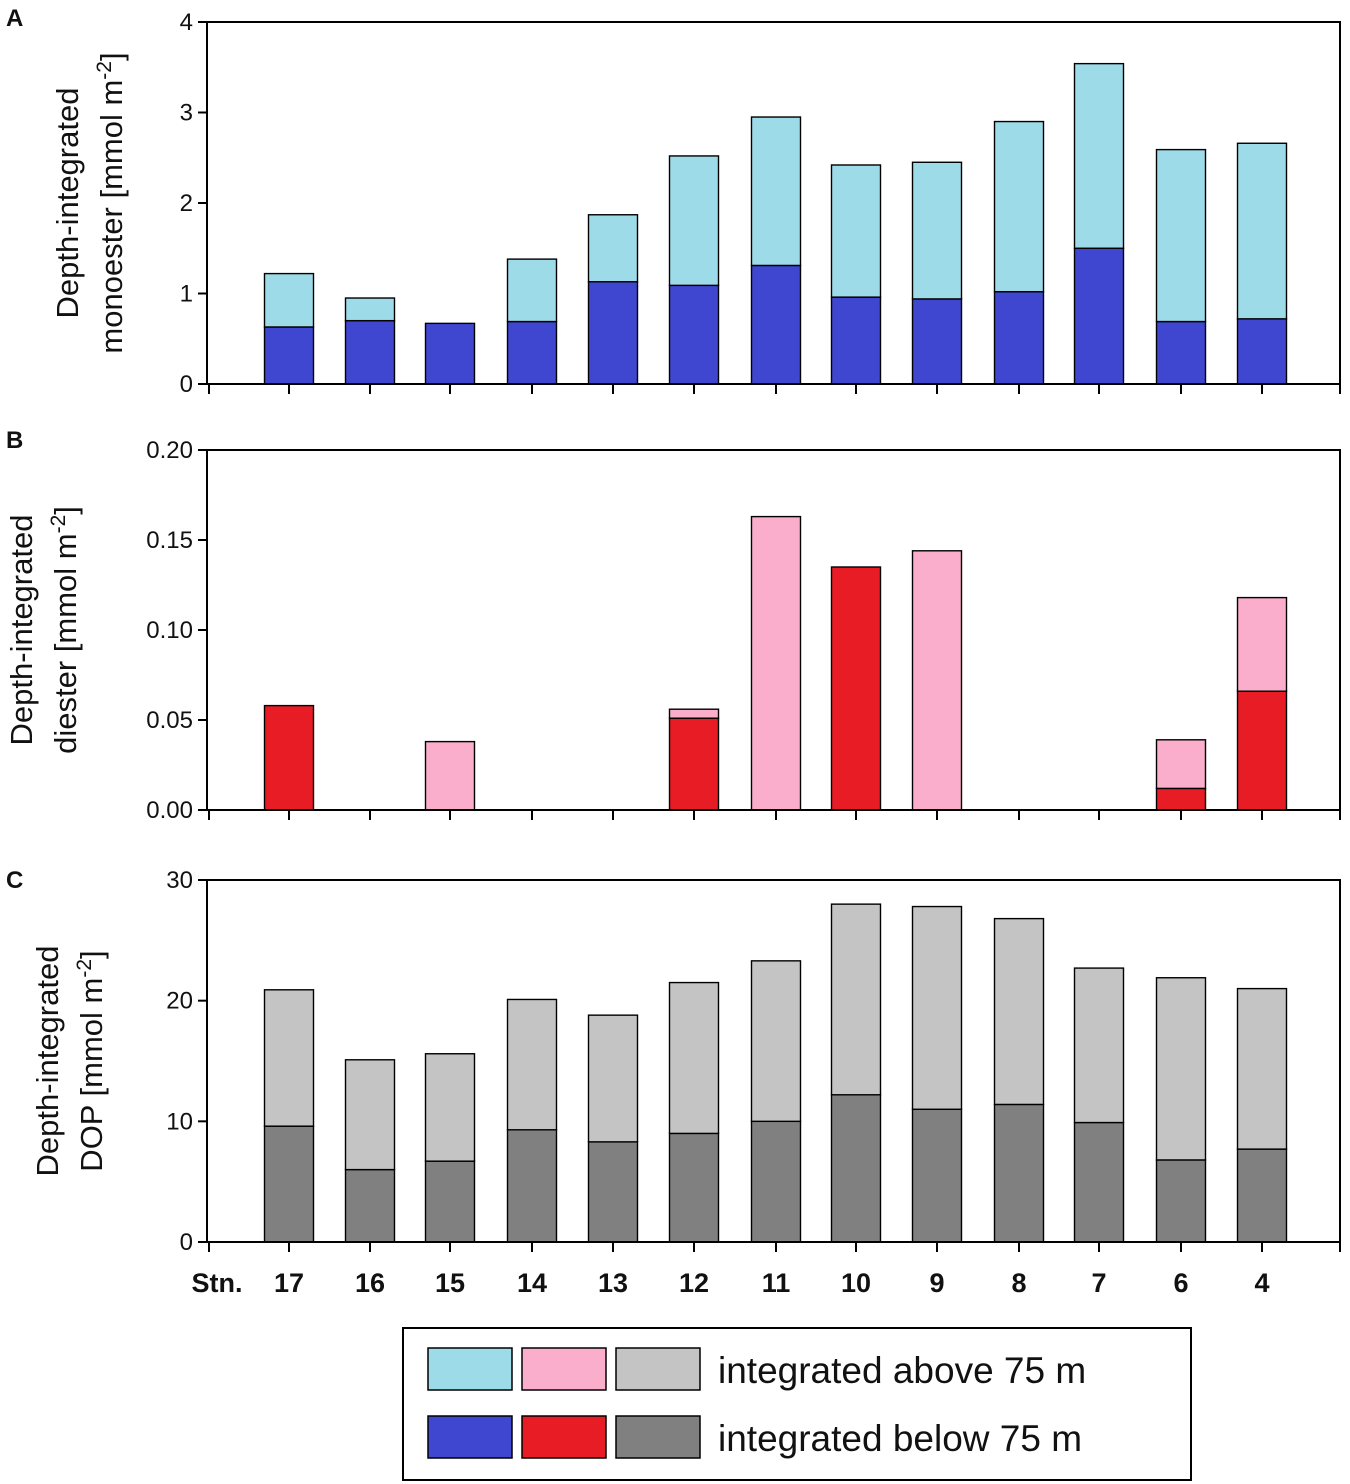  I want to click on legend-label-above: integrated above 75 m, so click(902, 1370).